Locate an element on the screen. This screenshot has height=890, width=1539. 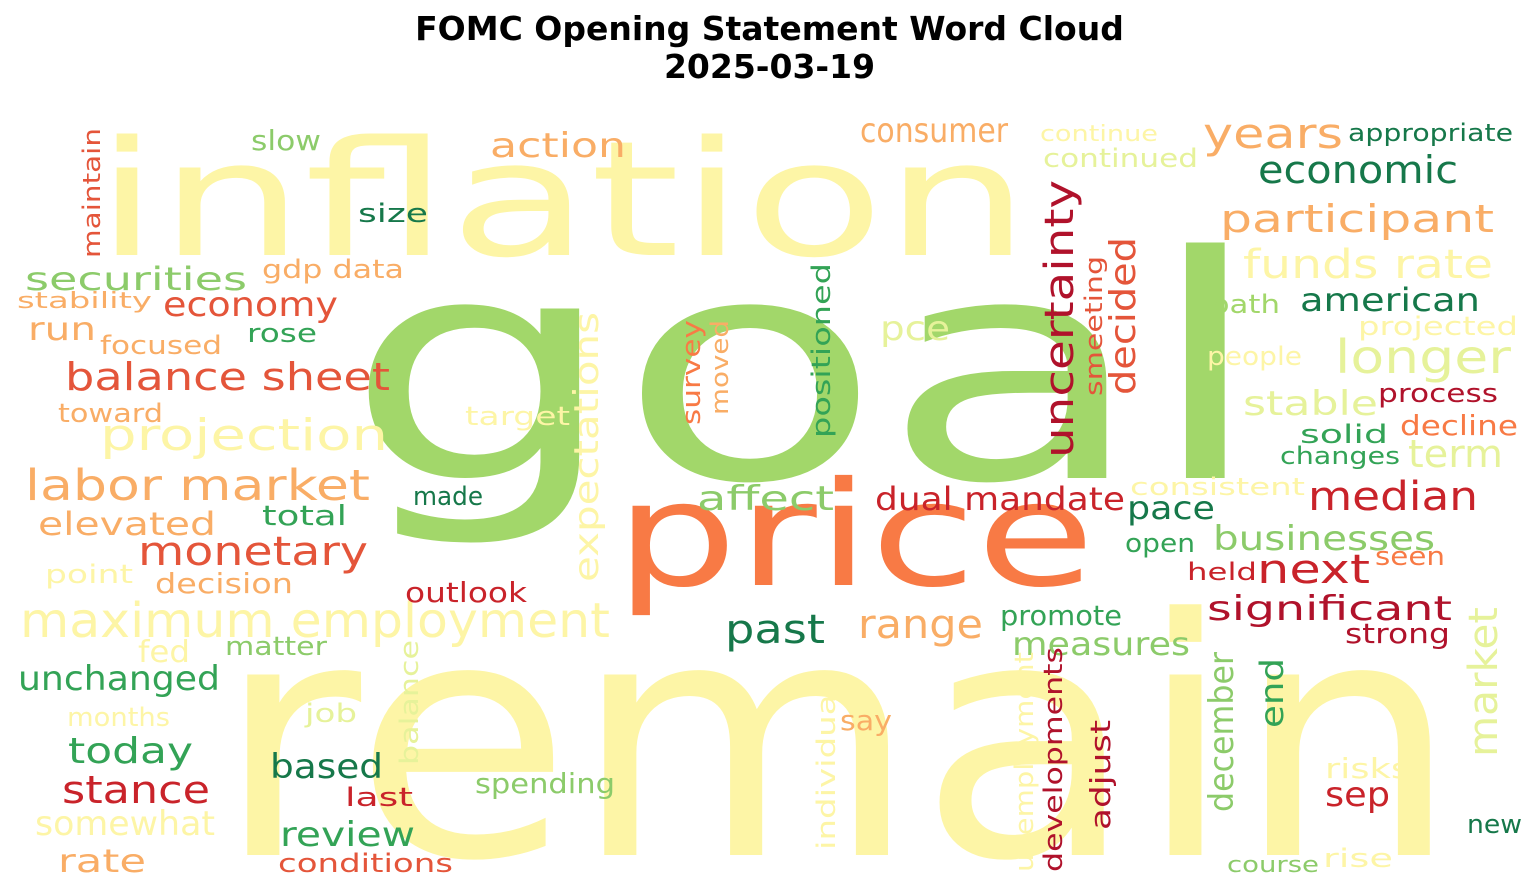
word-end: end is located at coordinates (1272, 693).